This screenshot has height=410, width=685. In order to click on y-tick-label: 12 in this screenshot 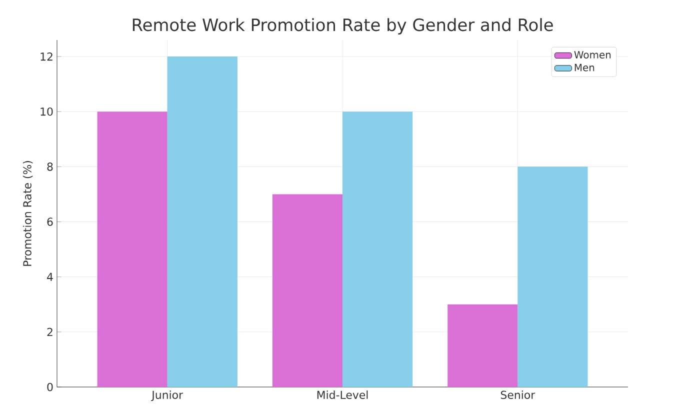, I will do `click(46, 56)`.